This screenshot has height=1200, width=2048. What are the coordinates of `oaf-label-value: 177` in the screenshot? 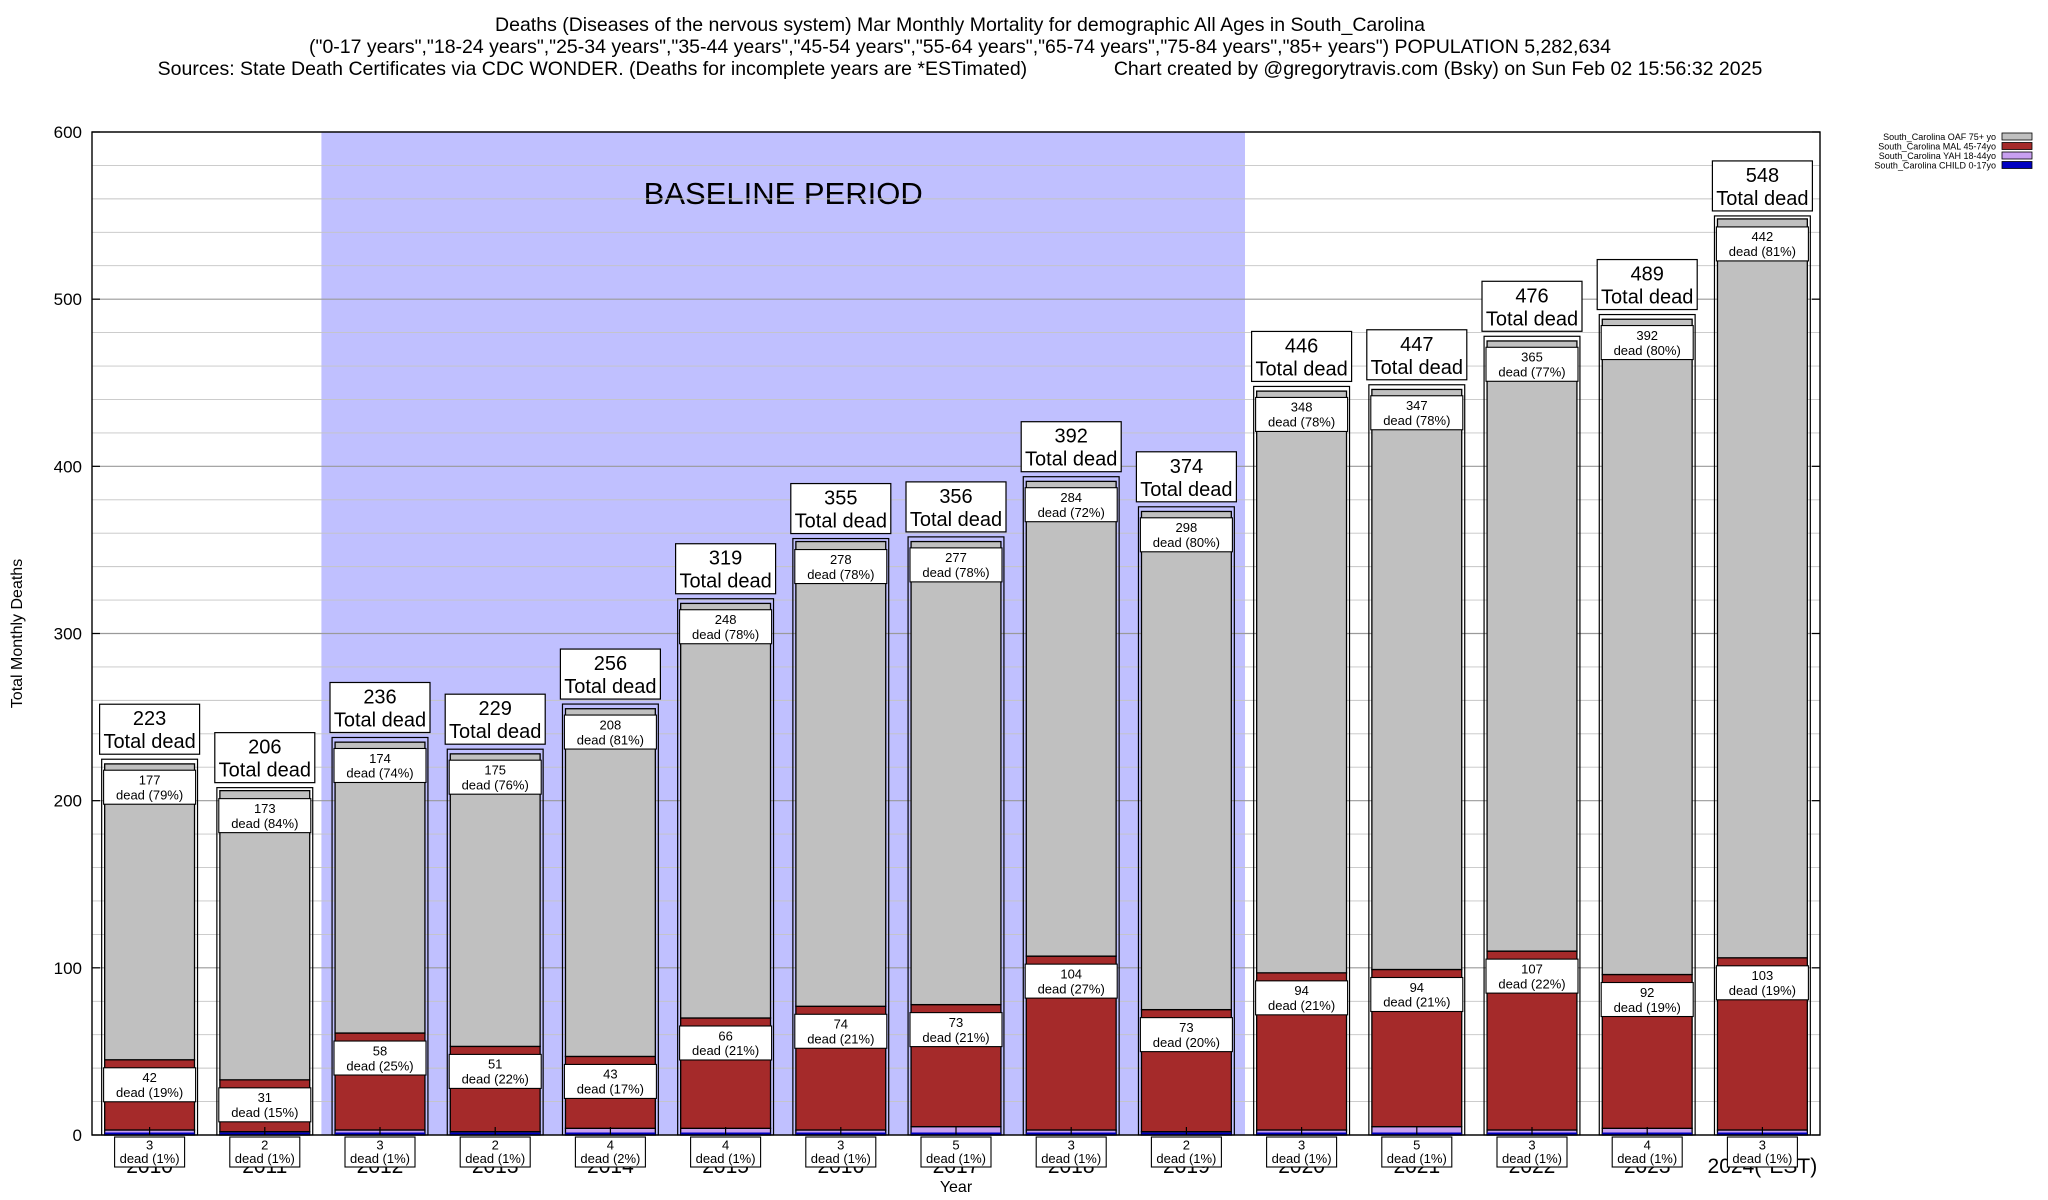 It's located at (150, 779).